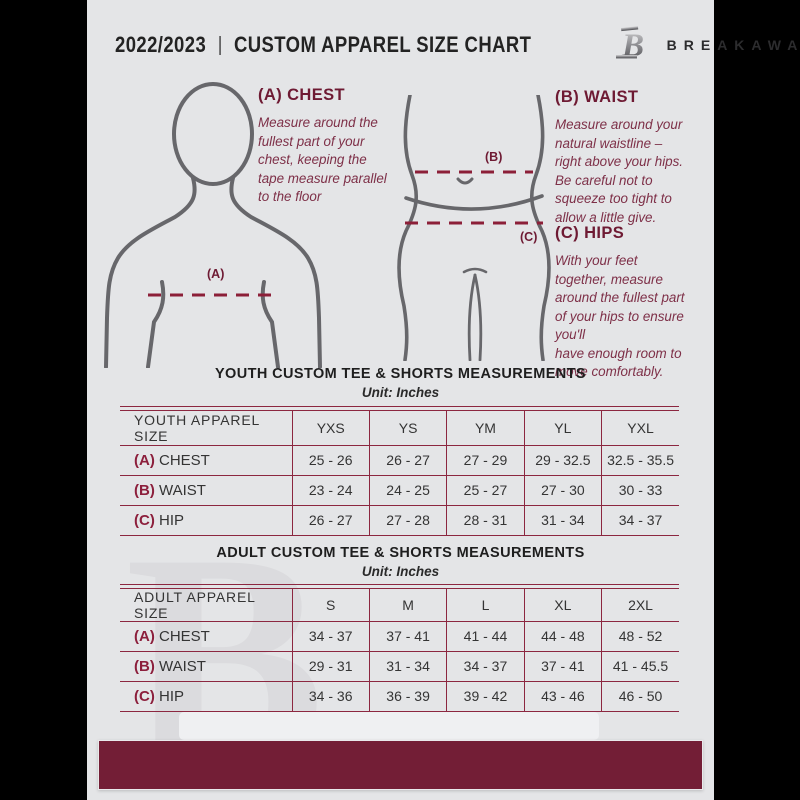 The width and height of the screenshot is (800, 800). Describe the element at coordinates (407, 696) in the screenshot. I see `cell: 36 - 39` at that location.